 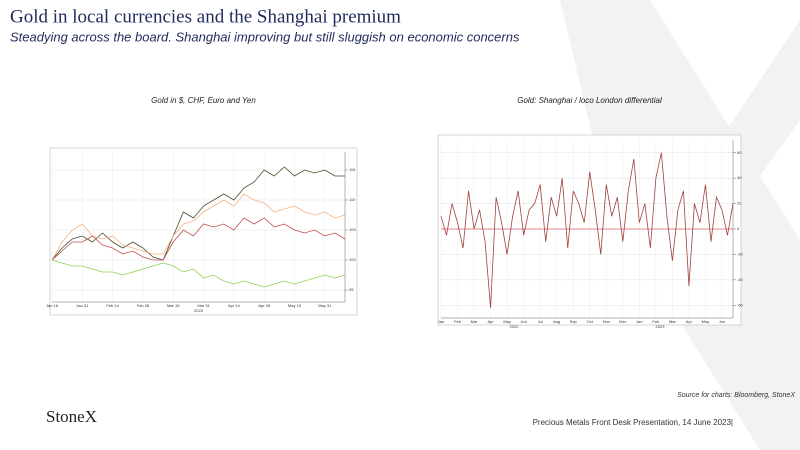 I want to click on y-tick-label: 115, so click(x=352, y=169).